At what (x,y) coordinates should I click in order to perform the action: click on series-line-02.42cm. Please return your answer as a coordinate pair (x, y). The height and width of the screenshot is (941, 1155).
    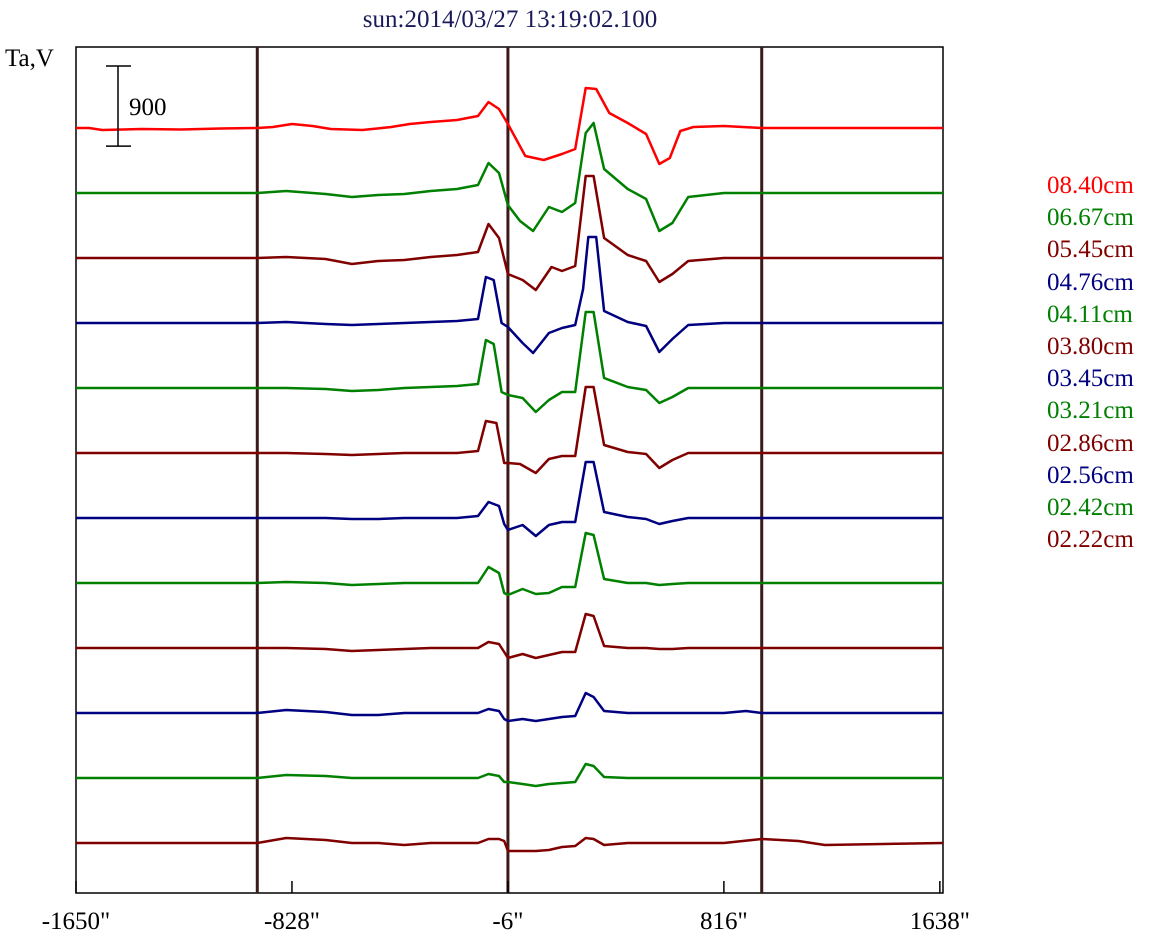
    Looking at the image, I should click on (509, 775).